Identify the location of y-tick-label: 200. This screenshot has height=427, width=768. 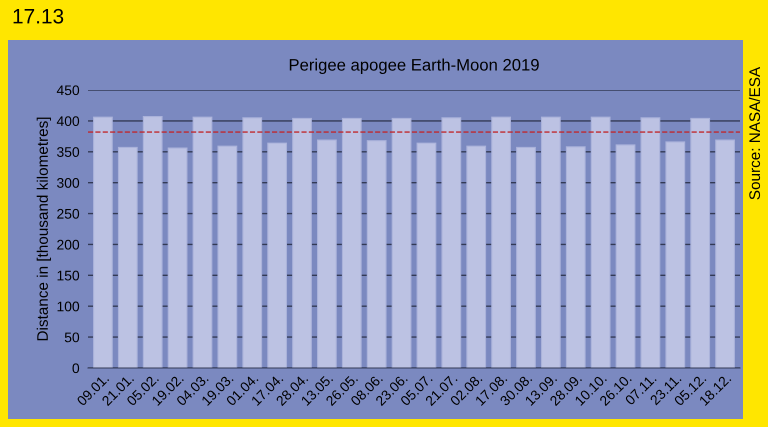
(68, 245).